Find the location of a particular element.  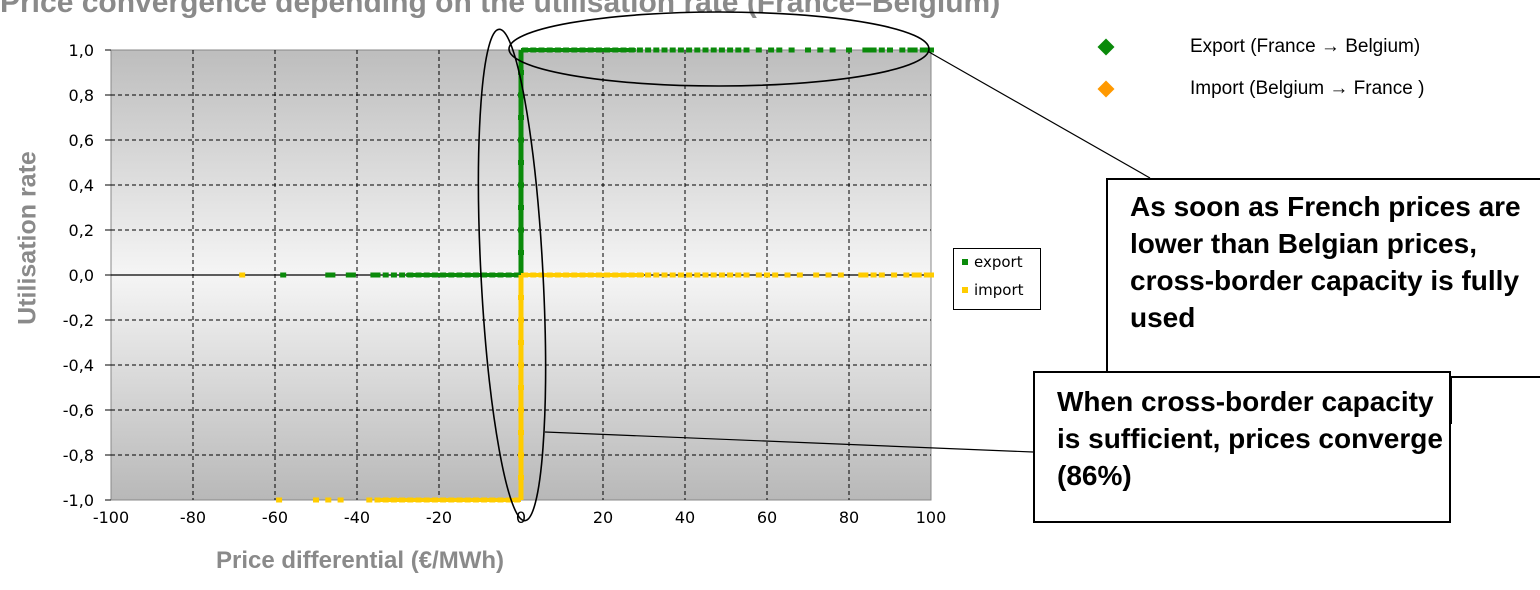

side-legend-import-label: Import (Belgium → France ) is located at coordinates (1307, 88).